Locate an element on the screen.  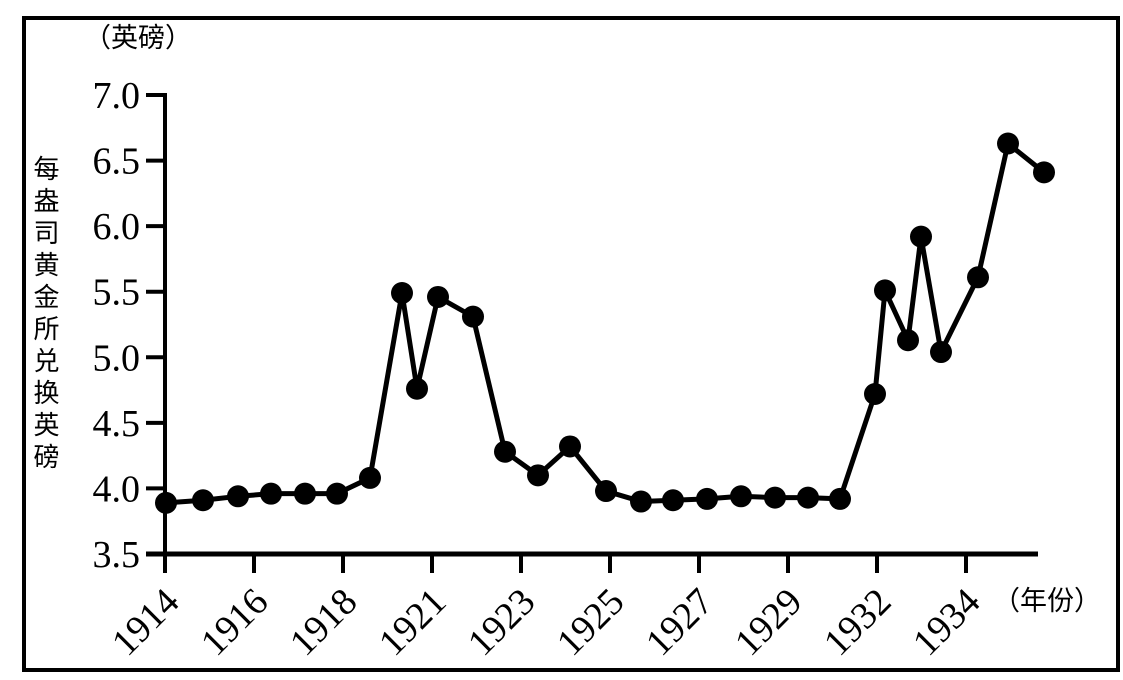
x-tick-label: 1914 is located at coordinates (145, 622).